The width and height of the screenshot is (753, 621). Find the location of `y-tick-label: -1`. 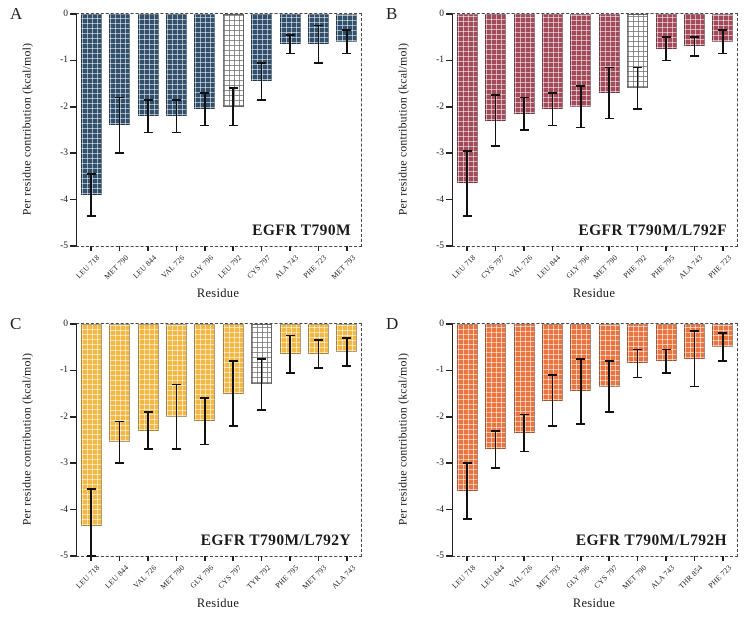

y-tick-label: -1 is located at coordinates (440, 60).